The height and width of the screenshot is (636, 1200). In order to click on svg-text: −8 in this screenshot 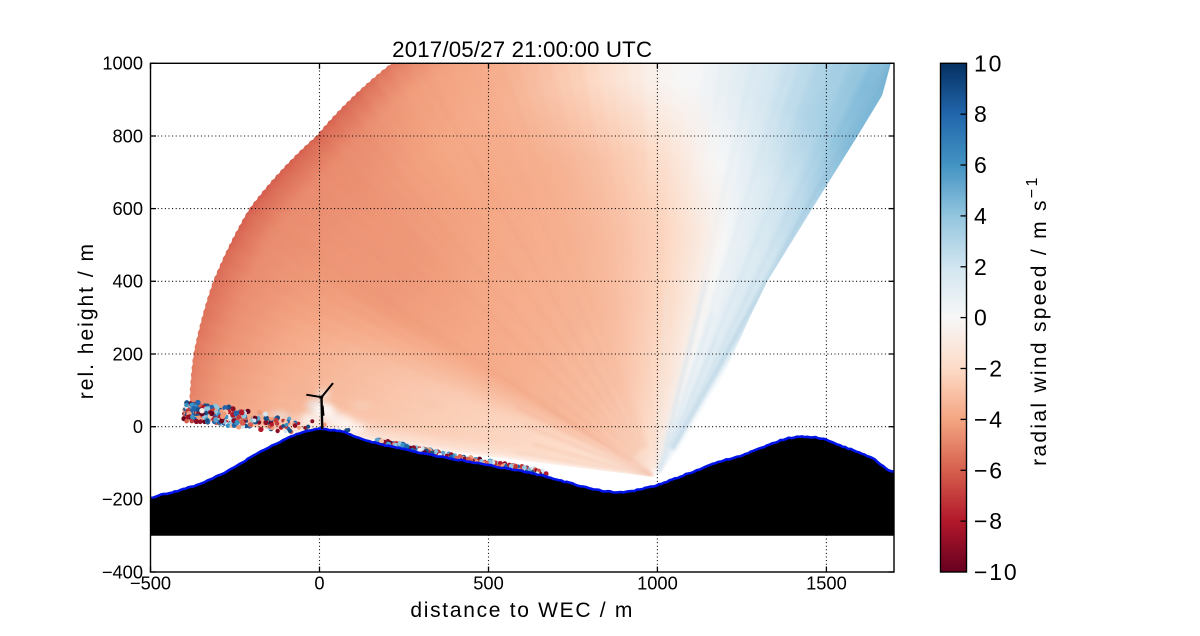, I will do `click(989, 521)`.